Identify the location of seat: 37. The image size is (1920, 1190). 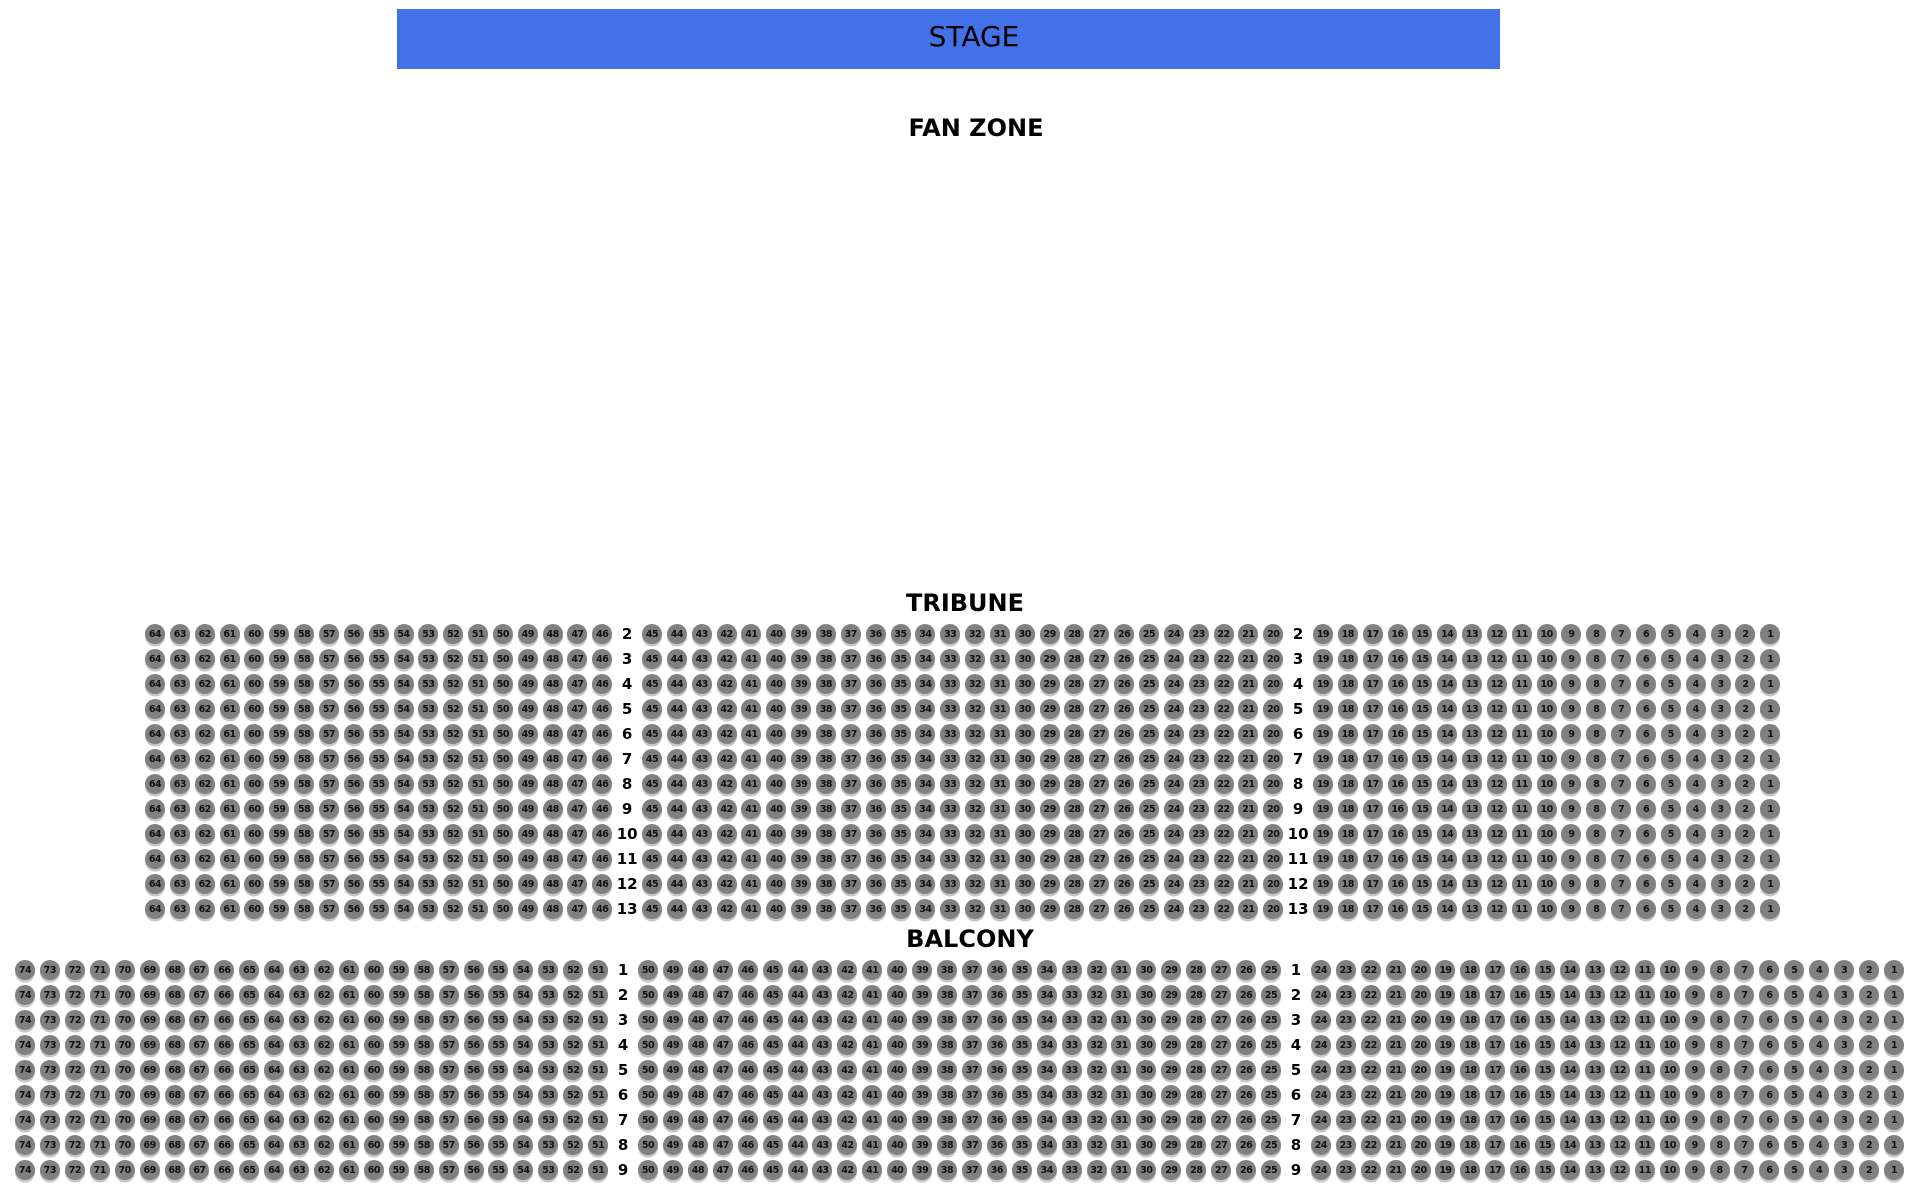
(850, 709).